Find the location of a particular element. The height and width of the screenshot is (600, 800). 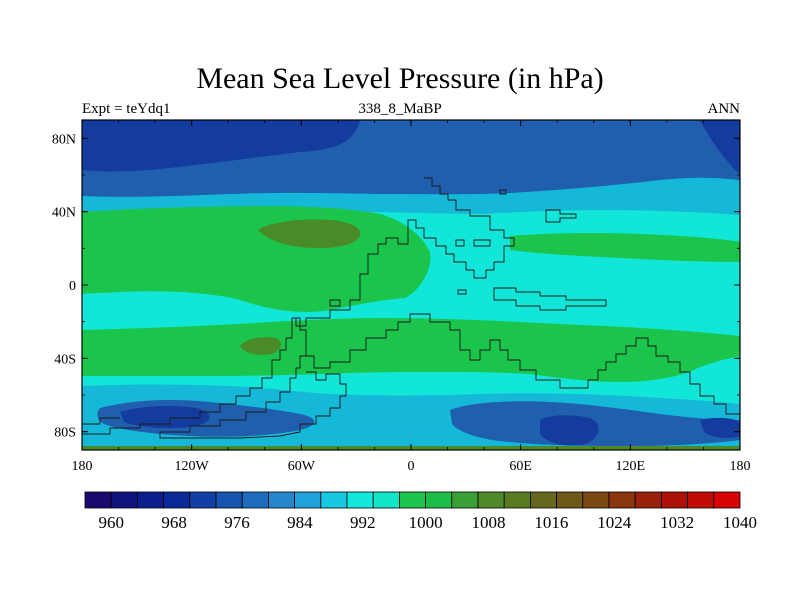

southern-trough-west is located at coordinates (165, 417).